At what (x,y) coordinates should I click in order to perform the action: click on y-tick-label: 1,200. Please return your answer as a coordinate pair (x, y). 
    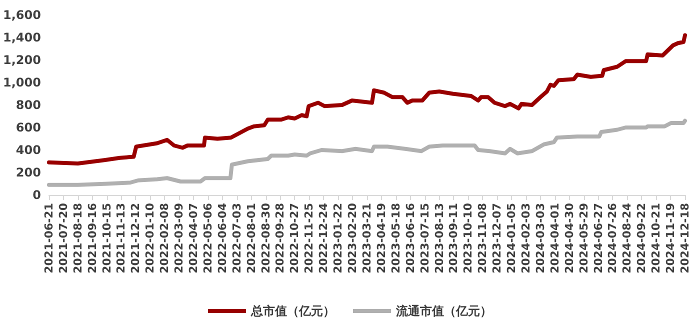
    Looking at the image, I should click on (21, 60).